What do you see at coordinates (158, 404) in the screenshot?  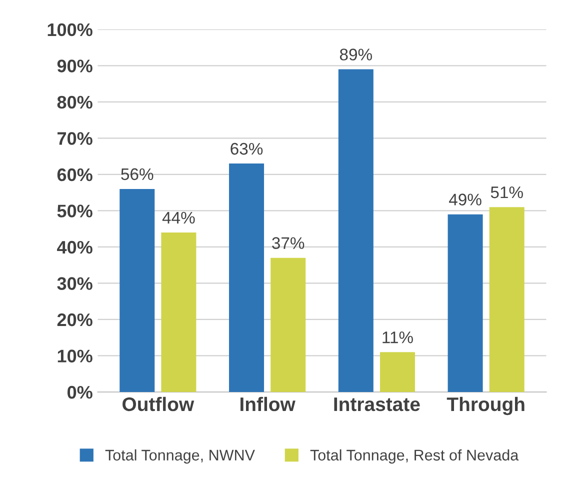 I see `x-tick-label: Outflow` at bounding box center [158, 404].